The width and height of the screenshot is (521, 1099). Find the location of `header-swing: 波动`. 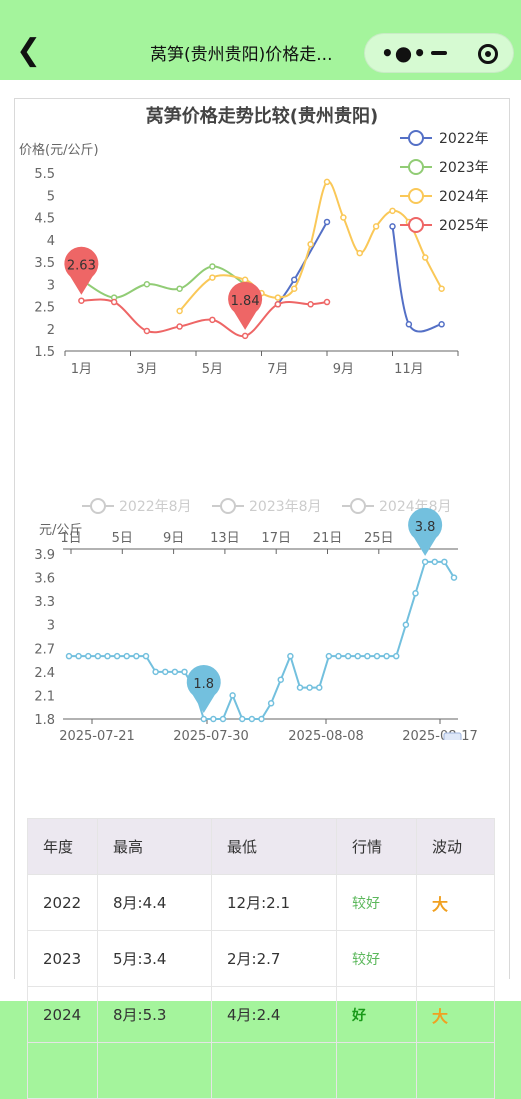

header-swing: 波动 is located at coordinates (455, 846).